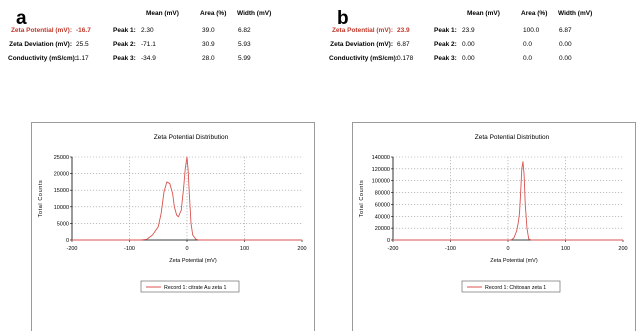 Image resolution: width=641 pixels, height=331 pixels. I want to click on zeta-potential-value: 23.9, so click(403, 30).